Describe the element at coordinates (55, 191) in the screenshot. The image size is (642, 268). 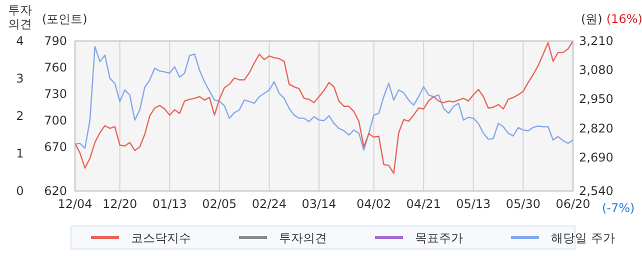
I see `y-tick-label: 620` at that location.